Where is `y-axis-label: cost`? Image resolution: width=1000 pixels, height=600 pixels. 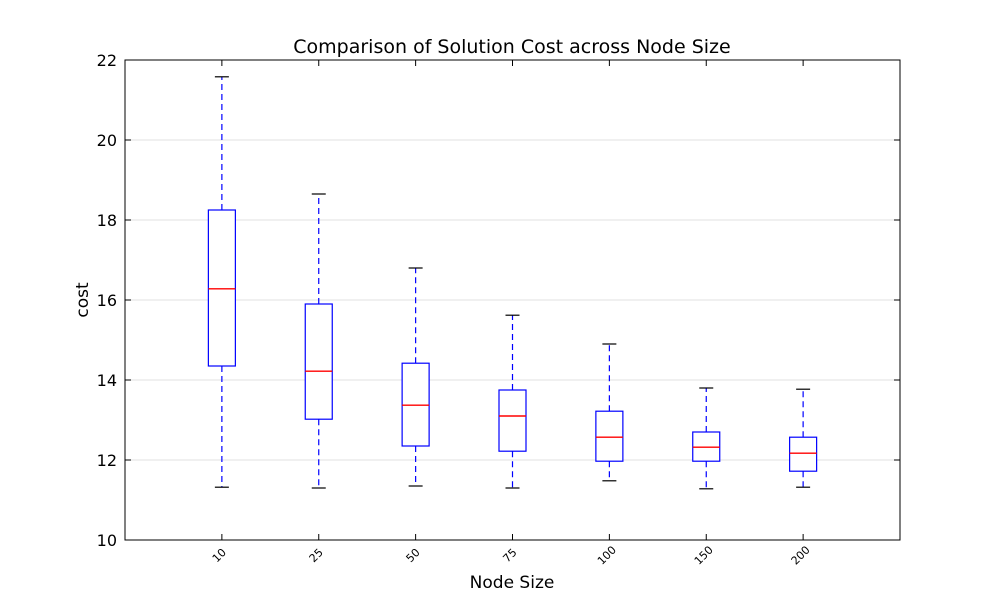
y-axis-label: cost is located at coordinates (83, 300).